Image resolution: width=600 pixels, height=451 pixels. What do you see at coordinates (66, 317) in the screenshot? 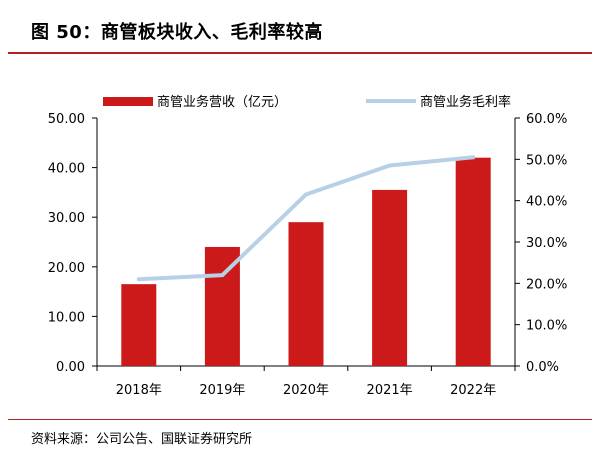
I see `left-axis-tick-label: 10.00` at bounding box center [66, 317].